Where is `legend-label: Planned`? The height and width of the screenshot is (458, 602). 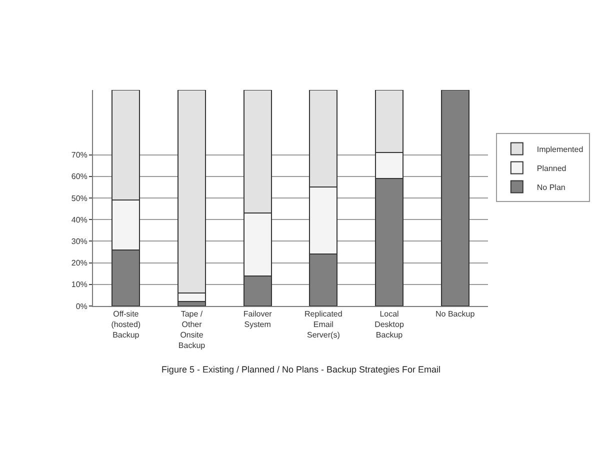 legend-label: Planned is located at coordinates (551, 168).